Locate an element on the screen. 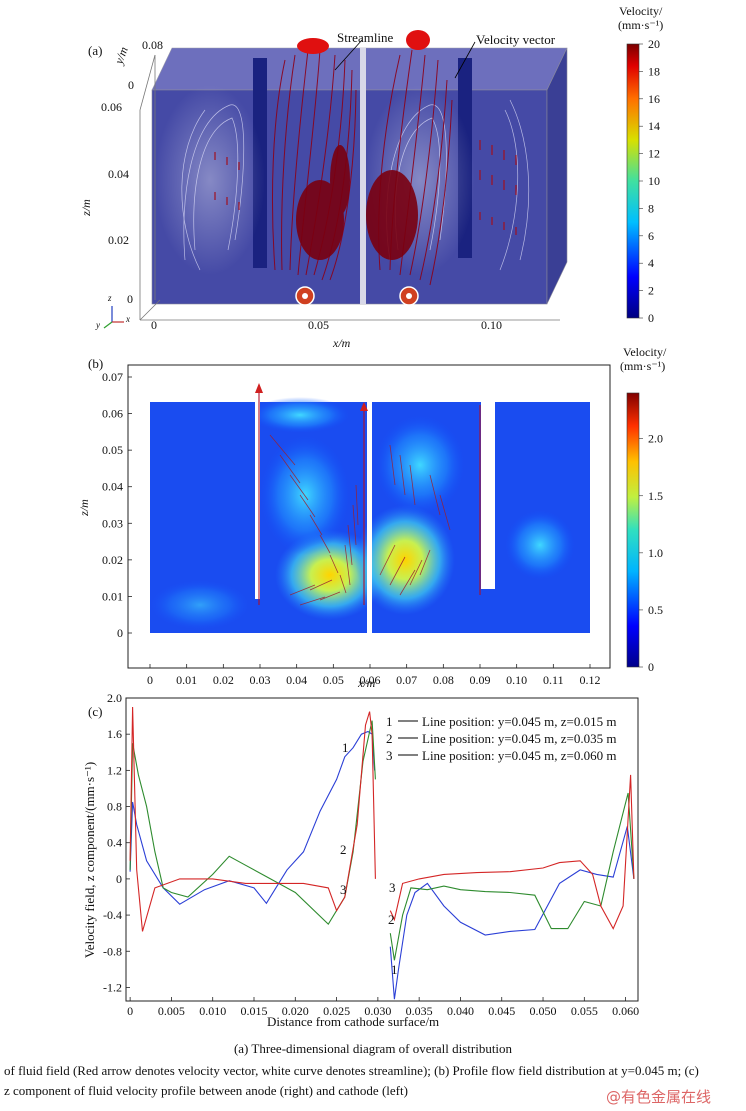  colorbar-a-tick-label: 20 is located at coordinates (654, 44).